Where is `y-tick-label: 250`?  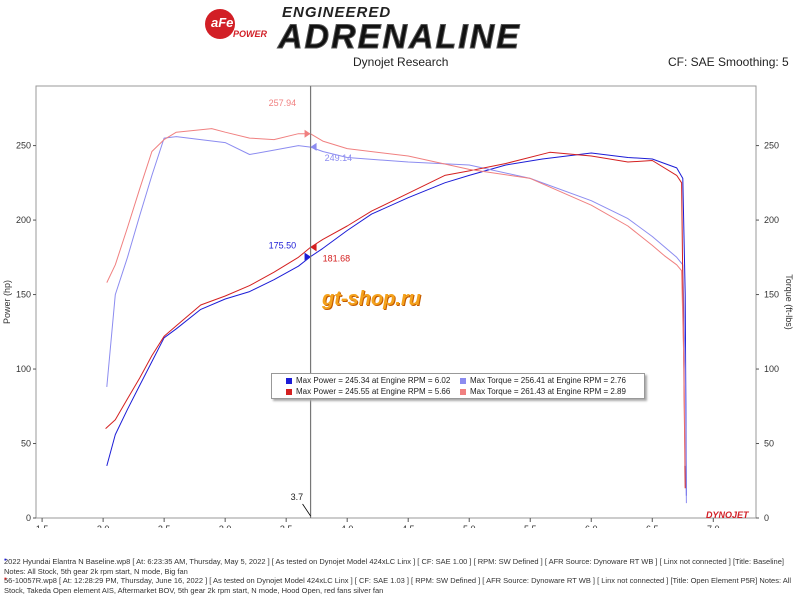
y-tick-label: 250 is located at coordinates (23, 146).